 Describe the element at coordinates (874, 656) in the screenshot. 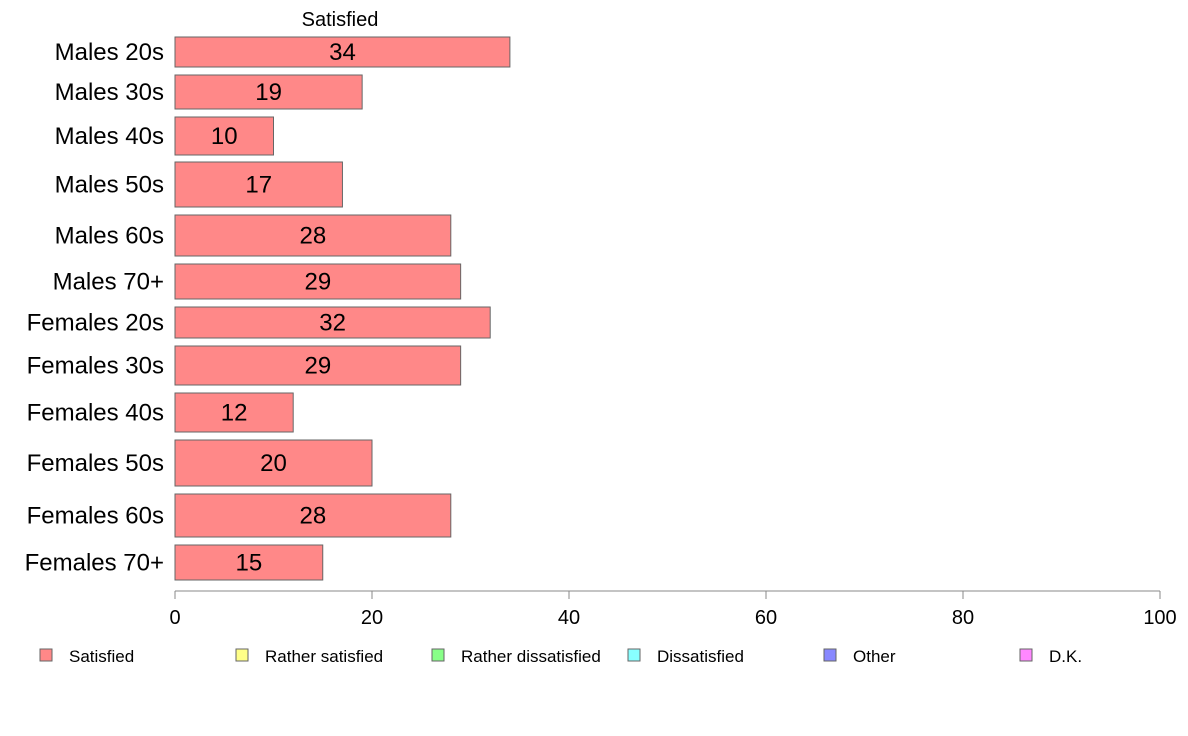

I see `legend-label: Other` at that location.